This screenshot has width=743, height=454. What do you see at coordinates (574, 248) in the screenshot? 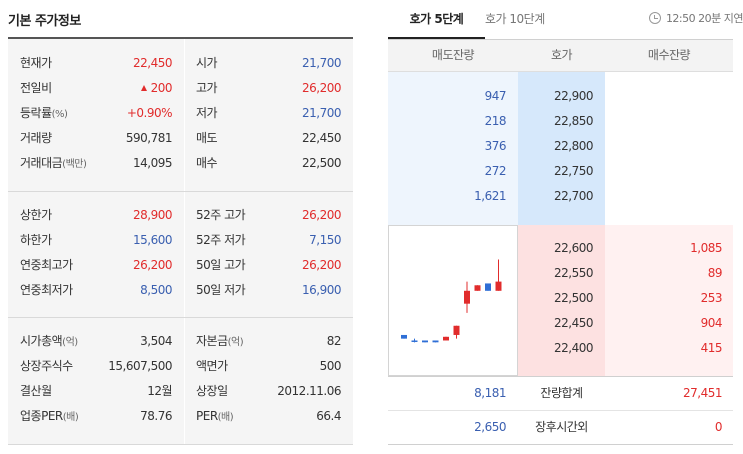
I see `bid-price: 22,600` at bounding box center [574, 248].